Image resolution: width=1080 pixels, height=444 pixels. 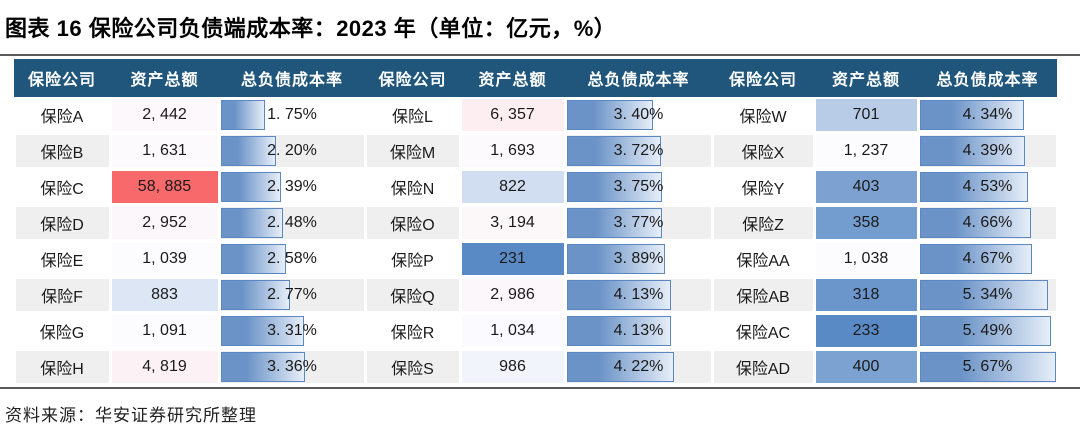 I want to click on column-header-company: 保险公司, so click(x=762, y=80).